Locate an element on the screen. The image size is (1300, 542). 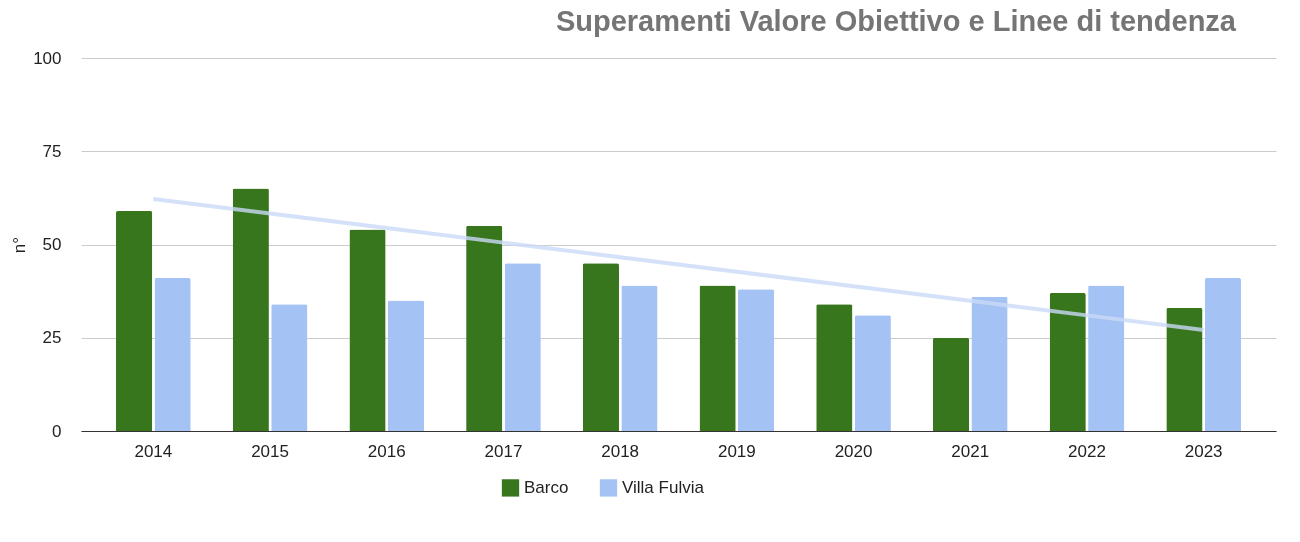
y-tick-label: 25 is located at coordinates (52, 338).